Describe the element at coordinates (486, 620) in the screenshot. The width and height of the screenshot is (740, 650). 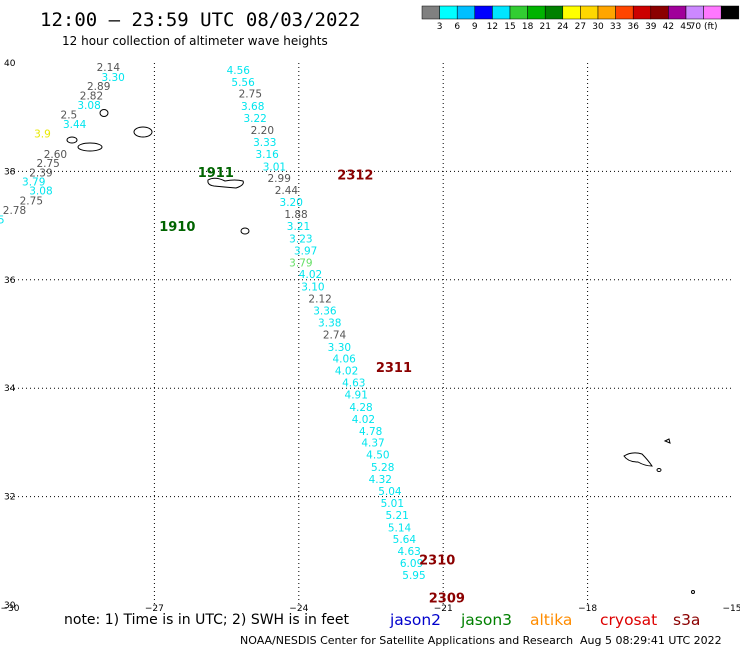
I see `satellite-name: jason3` at that location.